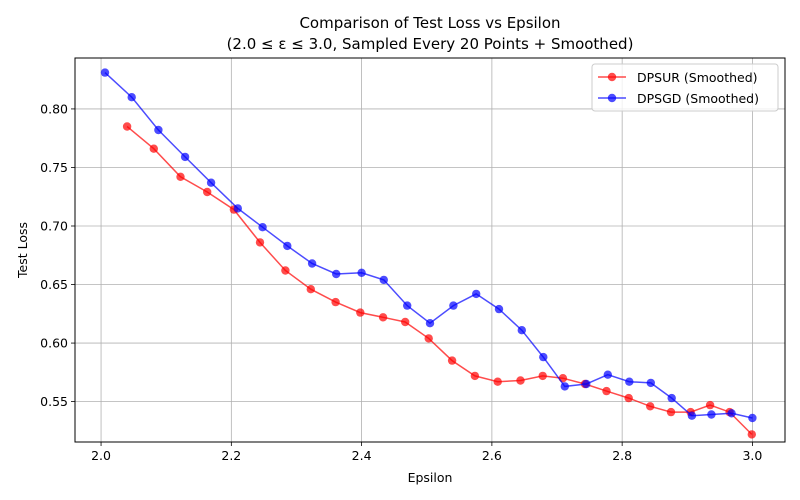 The height and width of the screenshot is (500, 800). I want to click on x-tick-label: 2.6, so click(492, 455).